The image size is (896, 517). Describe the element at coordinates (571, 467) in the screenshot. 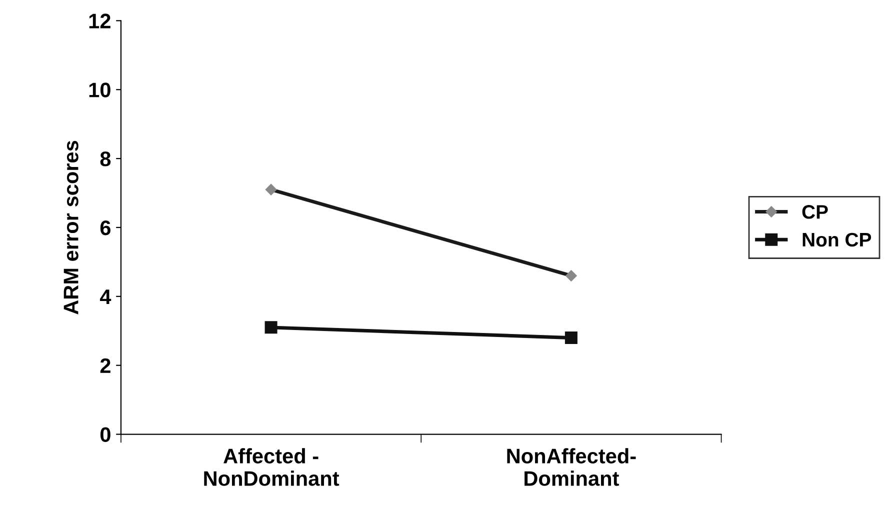

I see `x-tick-label: NonAffected- Dominant` at that location.